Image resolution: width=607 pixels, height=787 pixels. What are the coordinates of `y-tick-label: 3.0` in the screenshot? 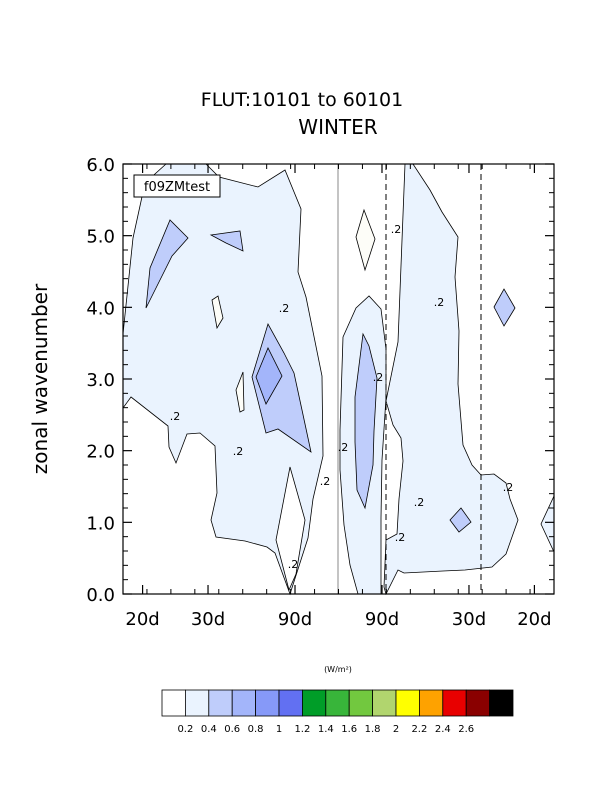 It's located at (100, 380).